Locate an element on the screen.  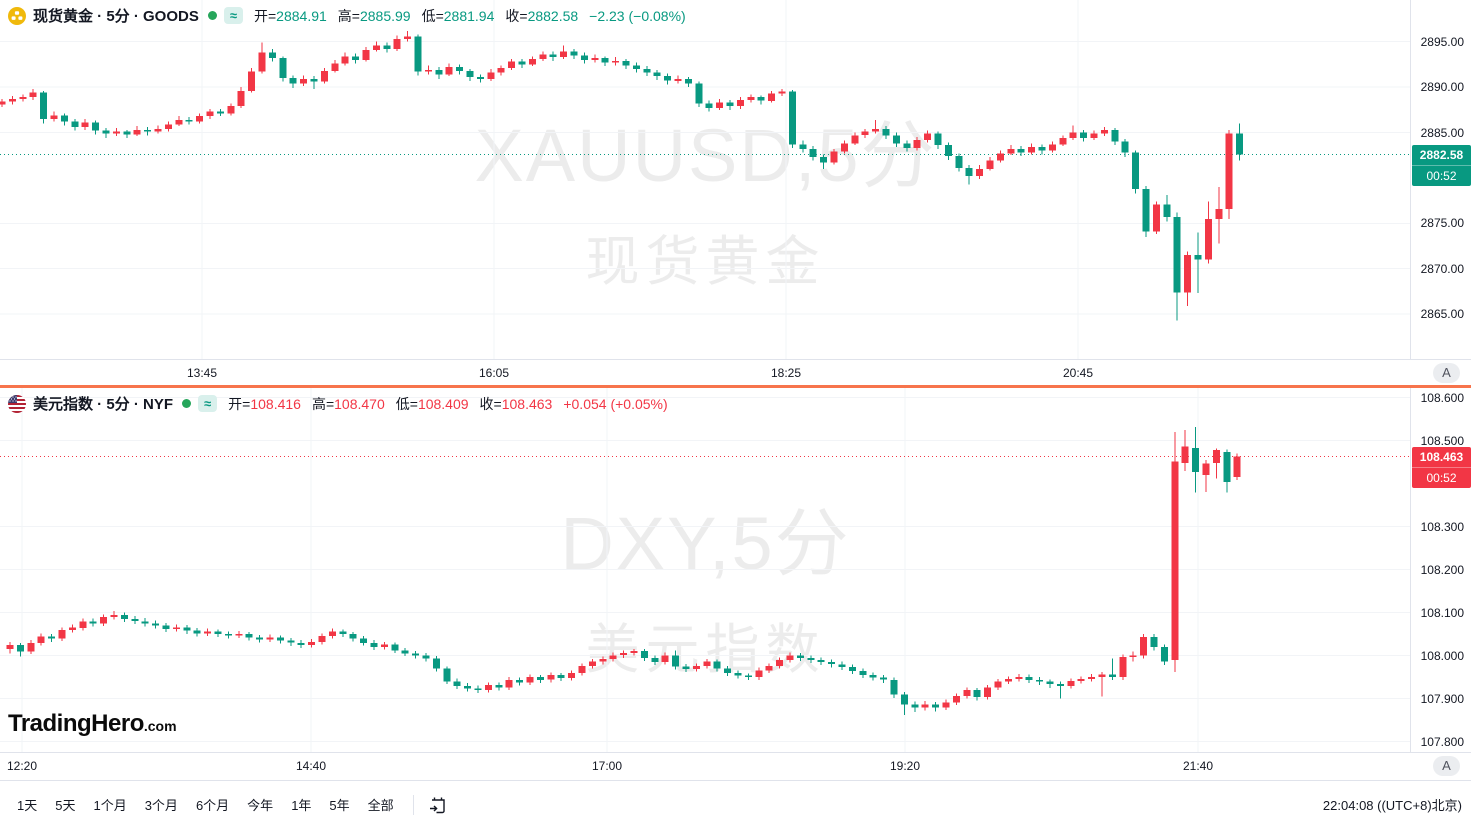
gold-time-axis: A 13:45 16:05 18:25 20:45 is located at coordinates (735, 372).